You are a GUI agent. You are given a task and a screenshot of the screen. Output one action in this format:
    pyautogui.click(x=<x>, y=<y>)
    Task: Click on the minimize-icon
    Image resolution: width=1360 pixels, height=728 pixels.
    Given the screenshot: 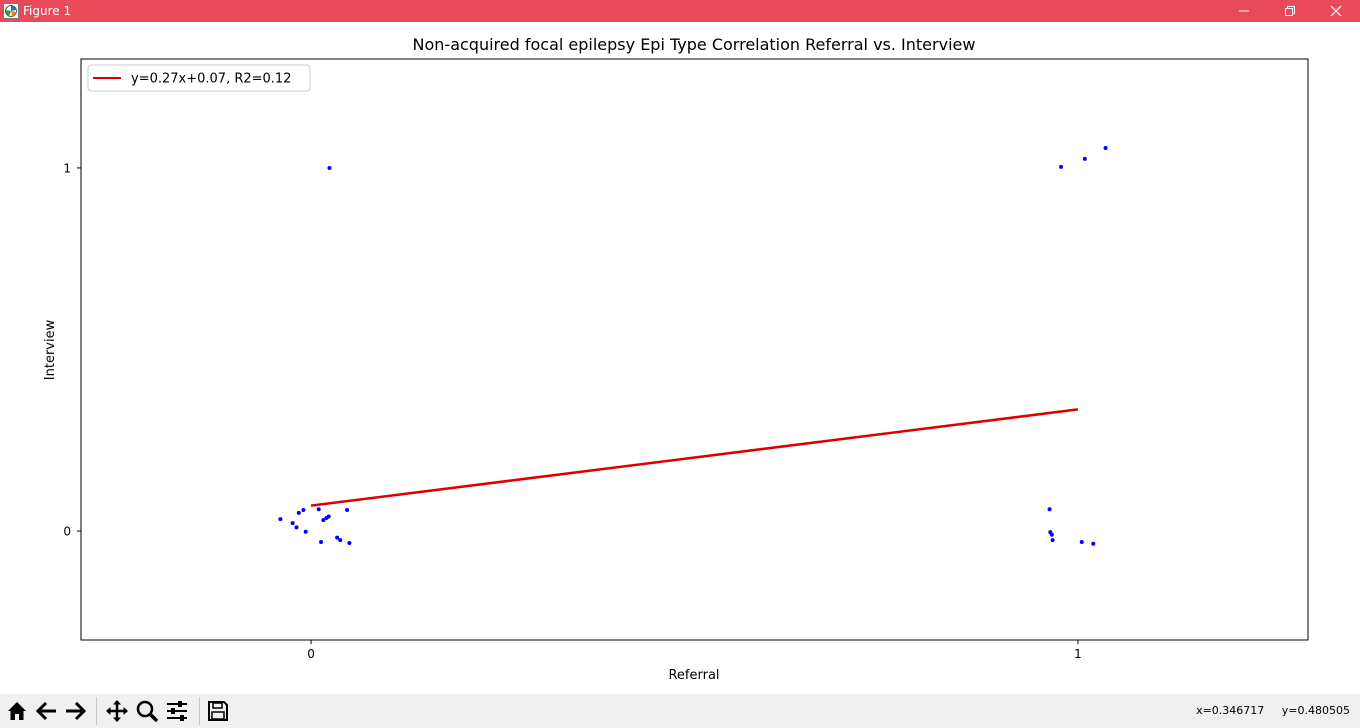 What is the action you would take?
    pyautogui.click(x=1244, y=11)
    